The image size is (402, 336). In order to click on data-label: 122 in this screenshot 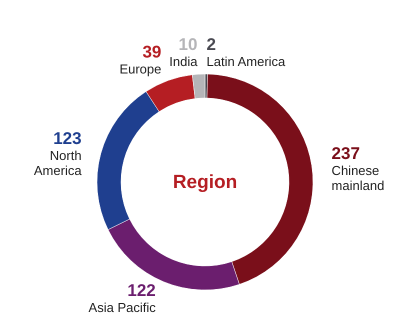, I will do `click(141, 290)`.